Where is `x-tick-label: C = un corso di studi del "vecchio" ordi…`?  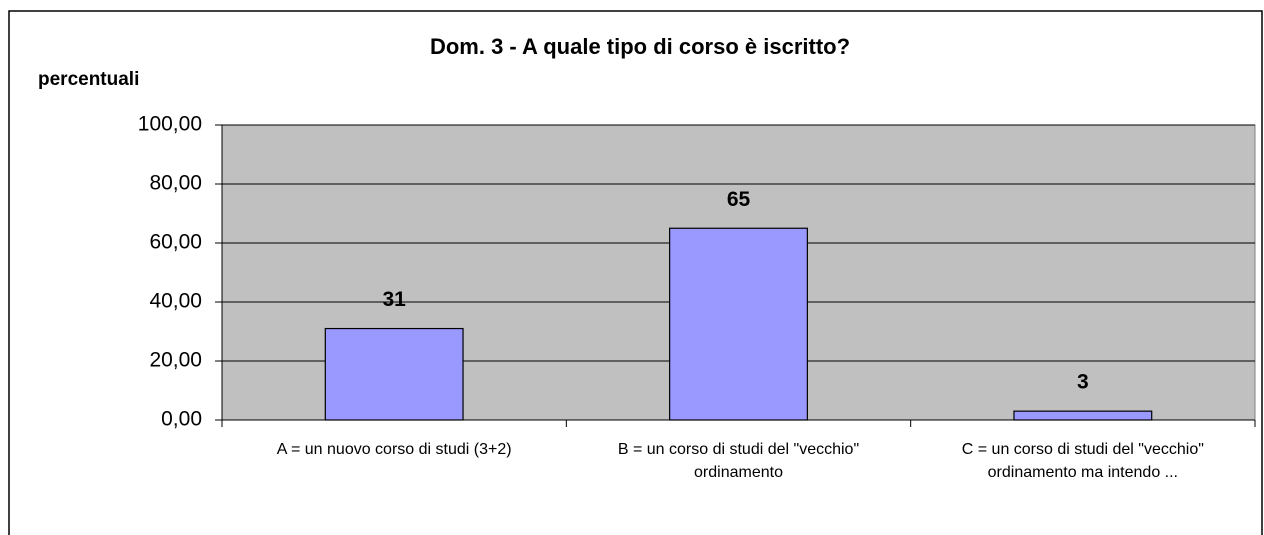 x-tick-label: C = un corso di studi del "vecchio" ordi… is located at coordinates (1082, 461).